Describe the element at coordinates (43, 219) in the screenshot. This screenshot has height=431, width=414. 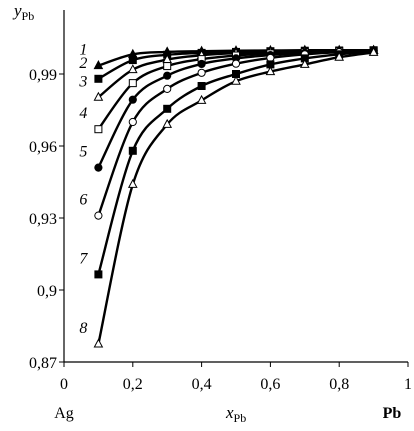
I see `y-tick-label: 0,93` at that location.